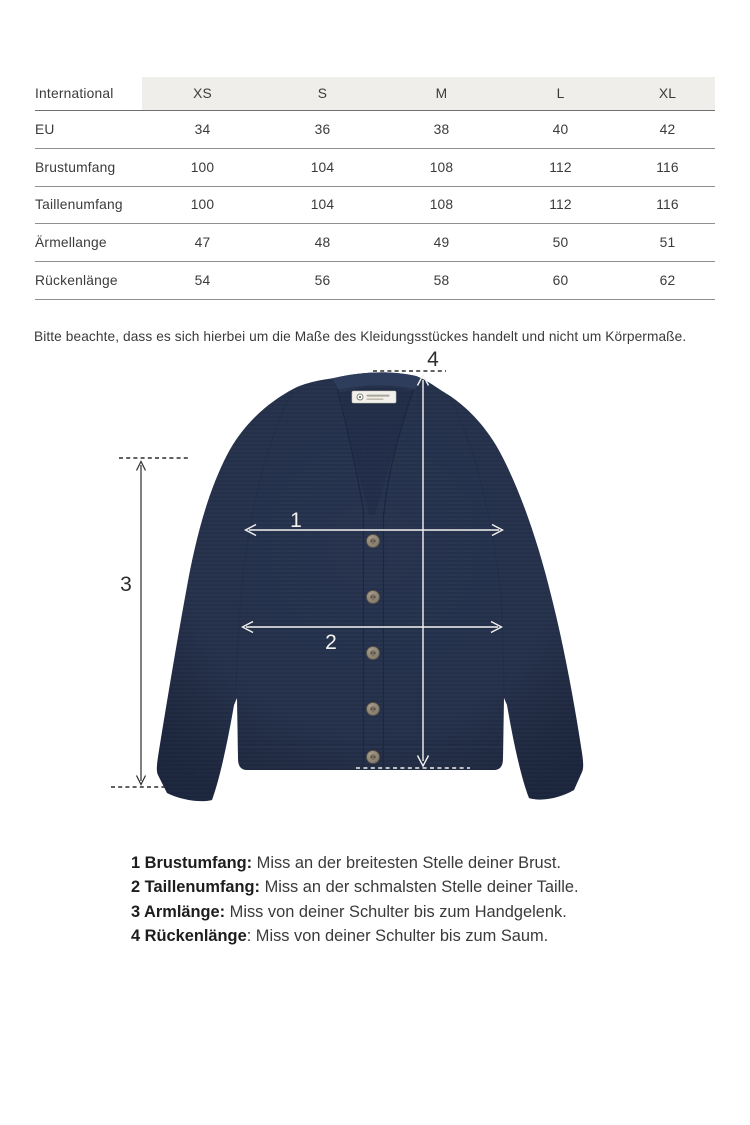  I want to click on right-band-inner-edge, so click(390, 443).